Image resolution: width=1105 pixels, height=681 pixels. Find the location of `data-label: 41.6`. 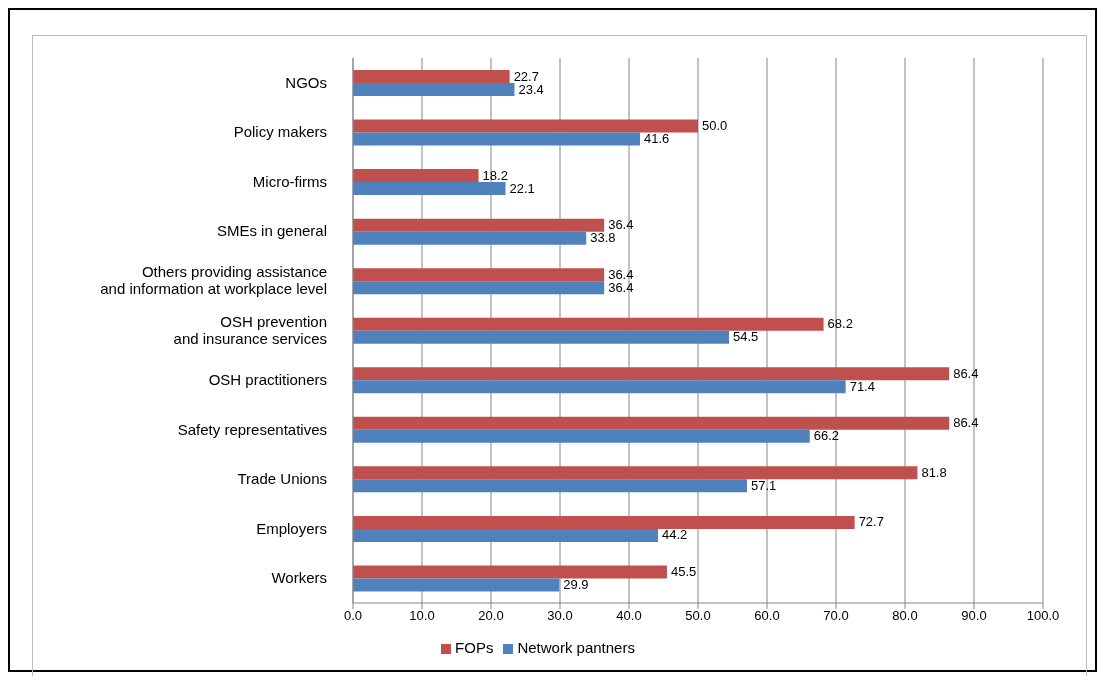

data-label: 41.6 is located at coordinates (657, 139).